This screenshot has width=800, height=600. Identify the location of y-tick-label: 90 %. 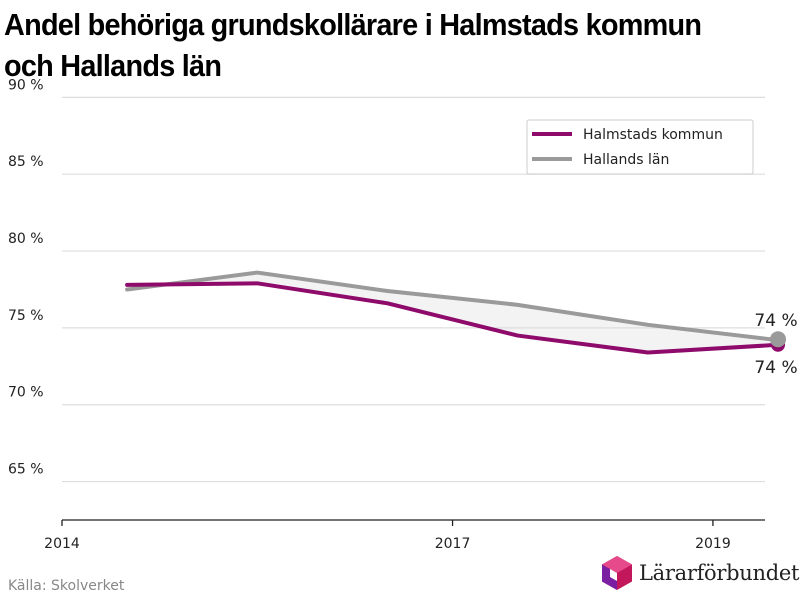
(26, 85).